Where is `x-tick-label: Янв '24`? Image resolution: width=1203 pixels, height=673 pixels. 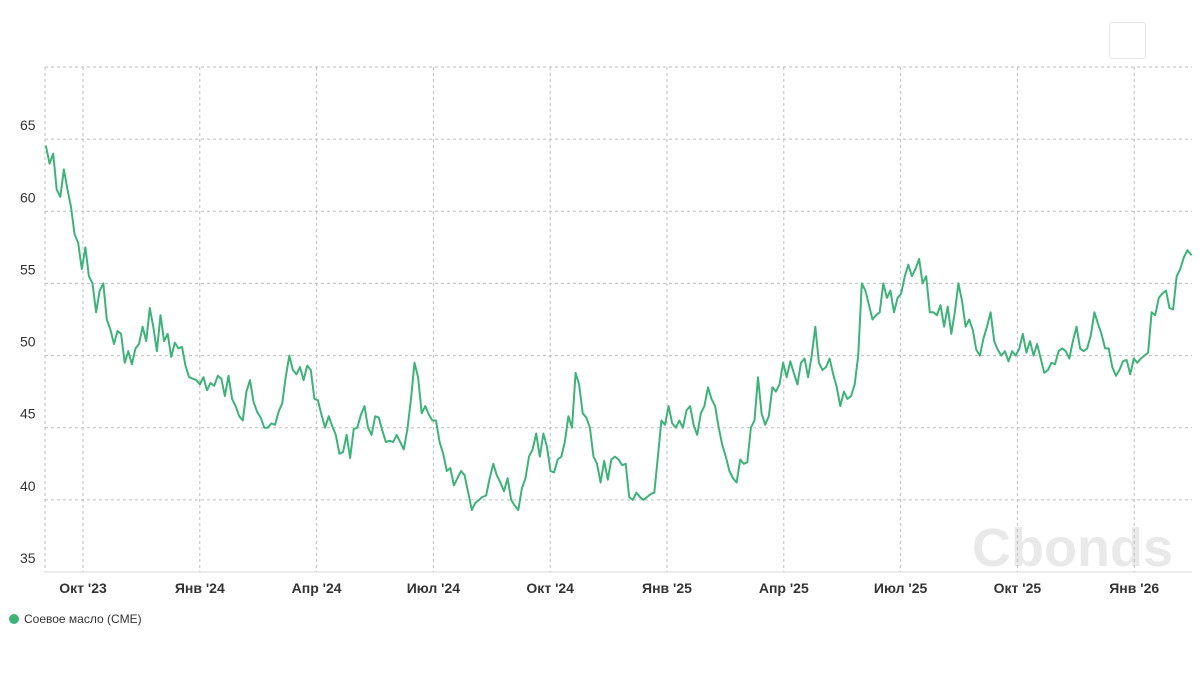 x-tick-label: Янв '24 is located at coordinates (200, 588).